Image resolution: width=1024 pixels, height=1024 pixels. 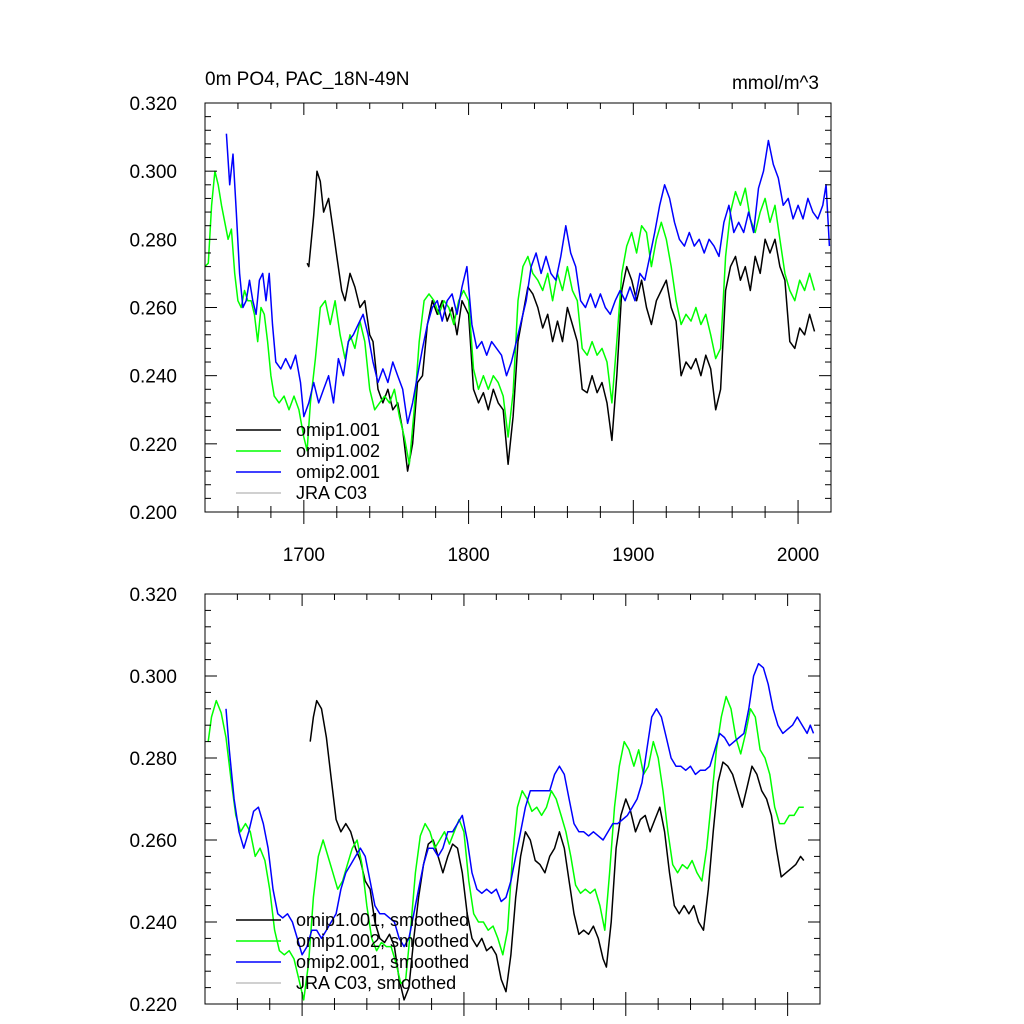 I want to click on legend-label: omip2.001, smoothed, so click(x=382, y=962).